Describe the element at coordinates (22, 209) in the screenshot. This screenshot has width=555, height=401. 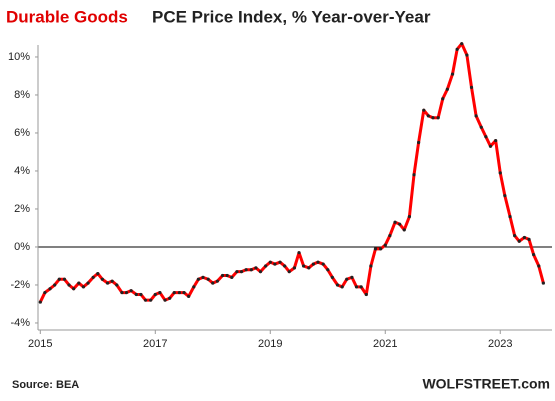
I see `y-tick-label: 2%` at that location.